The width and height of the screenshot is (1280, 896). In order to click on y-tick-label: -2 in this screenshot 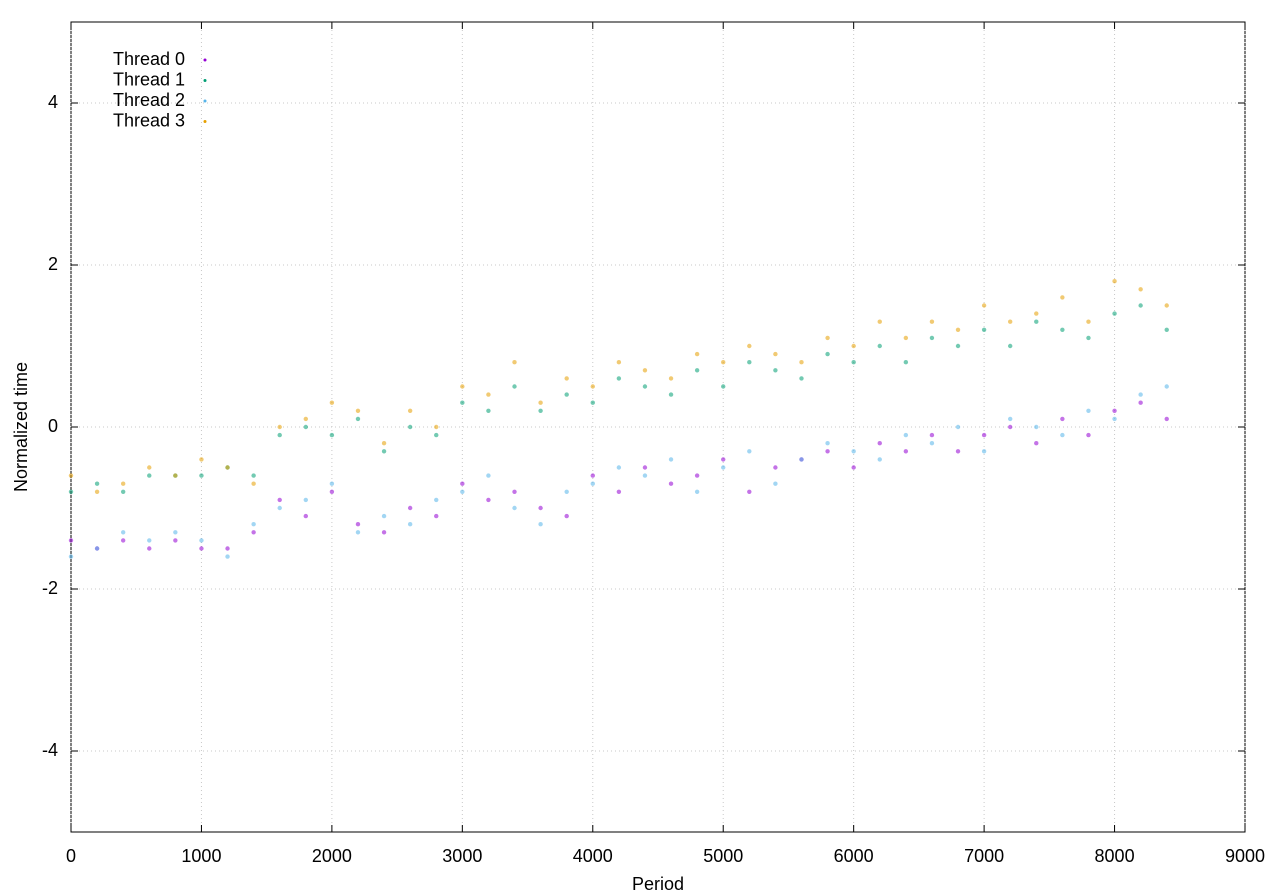, I will do `click(50, 588)`.